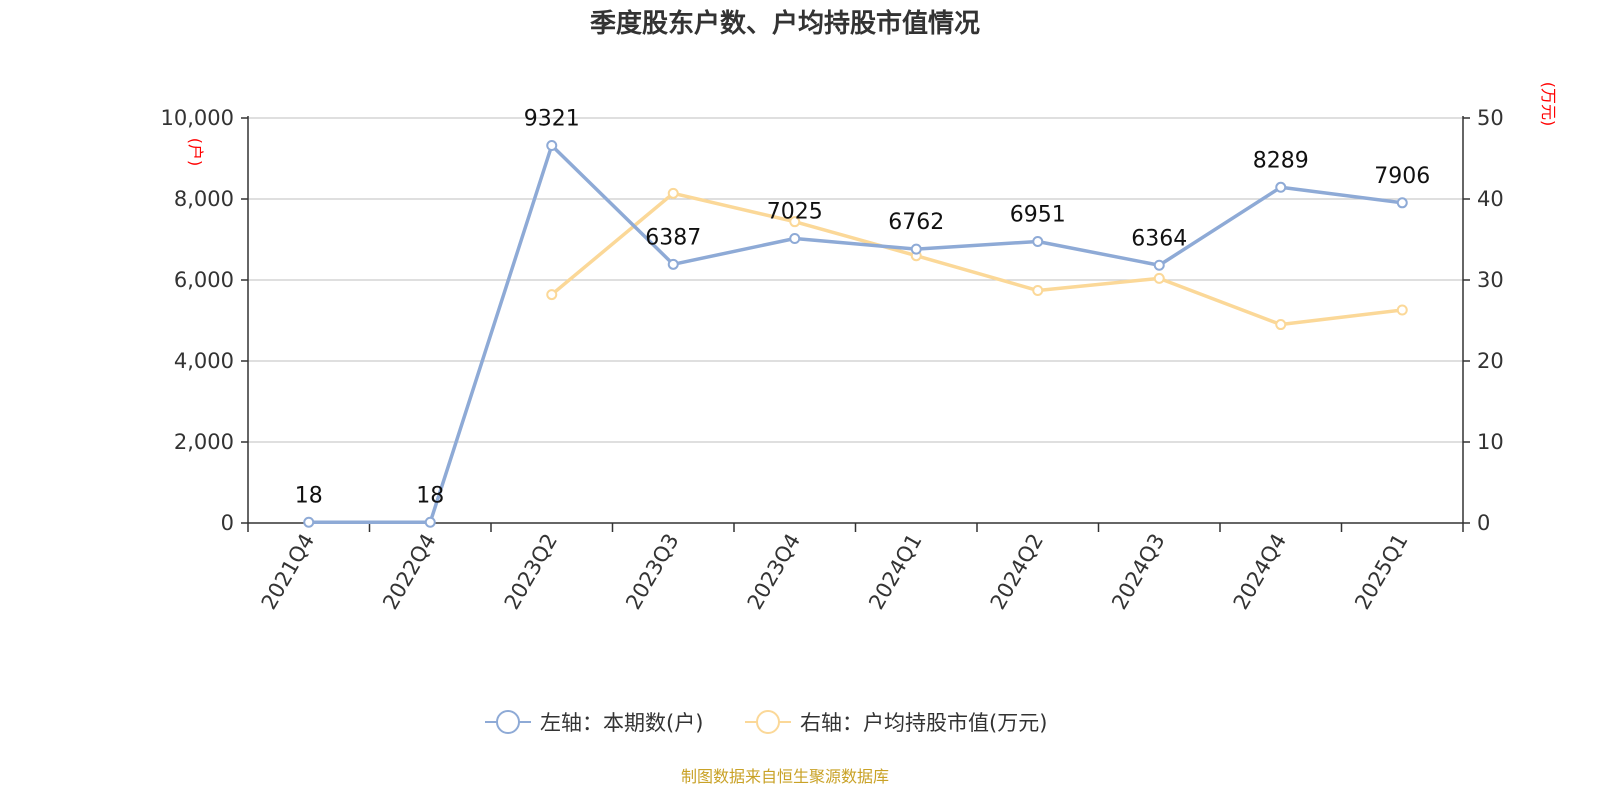  What do you see at coordinates (673, 237) in the screenshot?
I see `data-label: 6387` at bounding box center [673, 237].